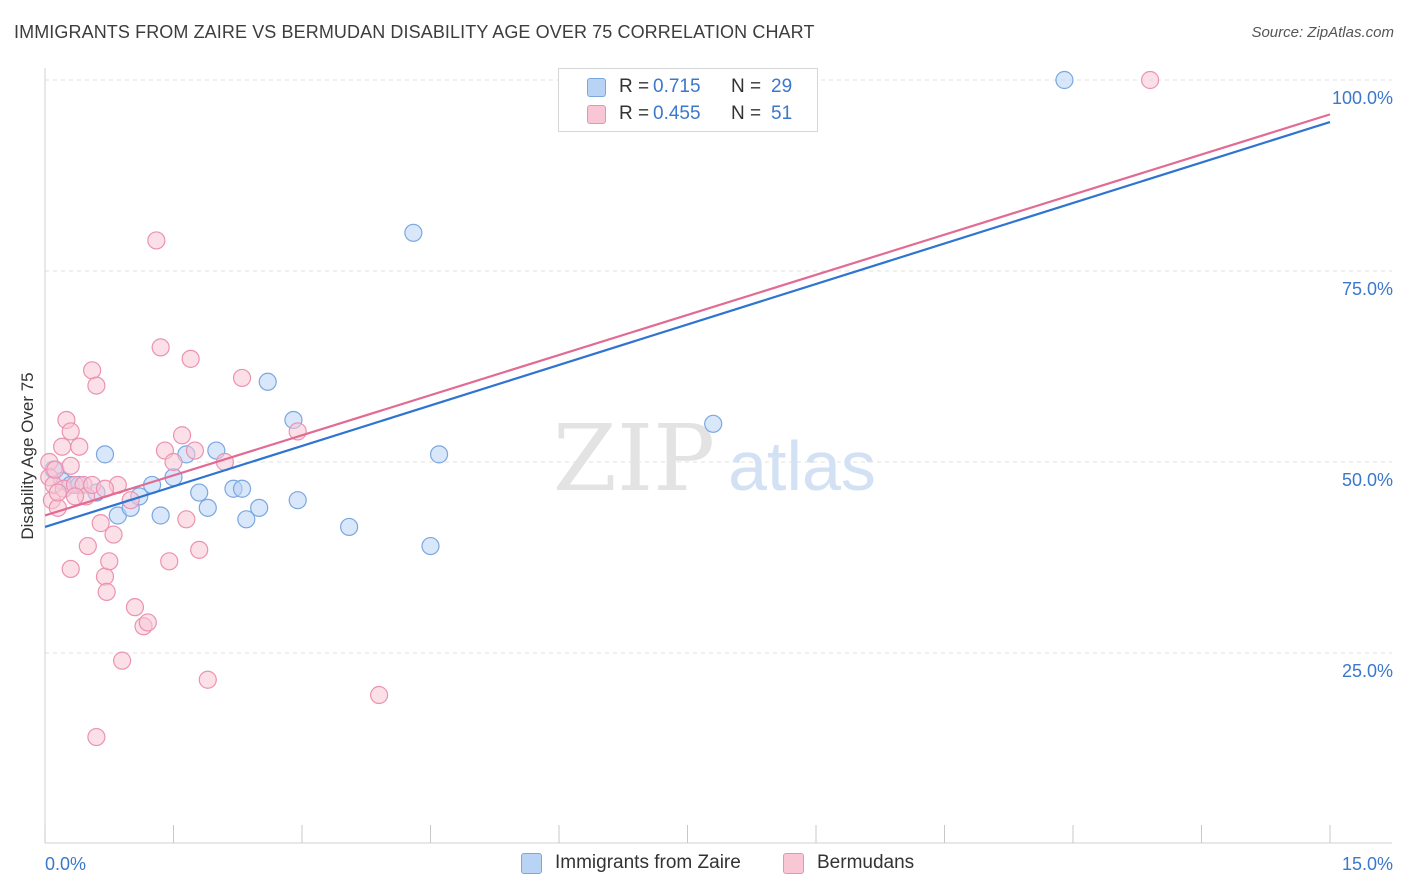 The height and width of the screenshot is (892, 1406). I want to click on y-tick-label: 75.0%, so click(1367, 289).